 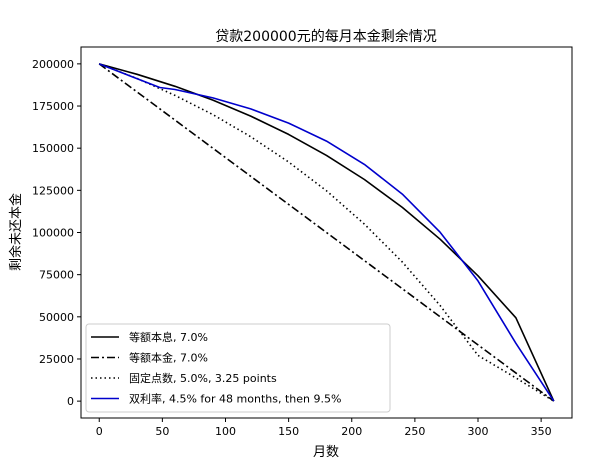 What do you see at coordinates (56, 275) in the screenshot?
I see `y-tick-label: 75000` at bounding box center [56, 275].